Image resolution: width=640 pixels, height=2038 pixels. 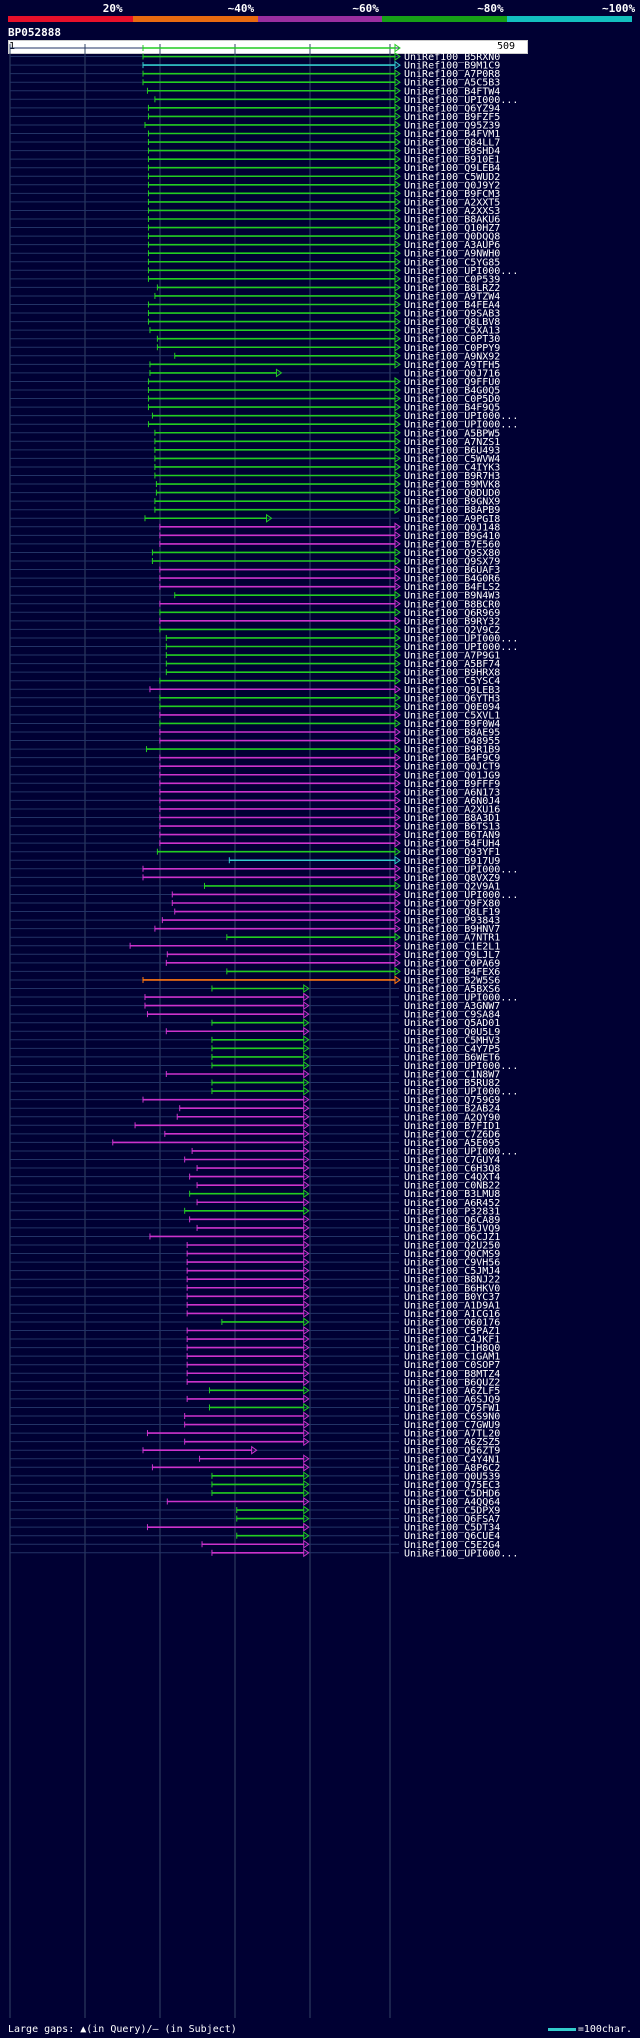 What do you see at coordinates (452, 125) in the screenshot?
I see `hit-label: UniRef100_Q95Z39` at bounding box center [452, 125].